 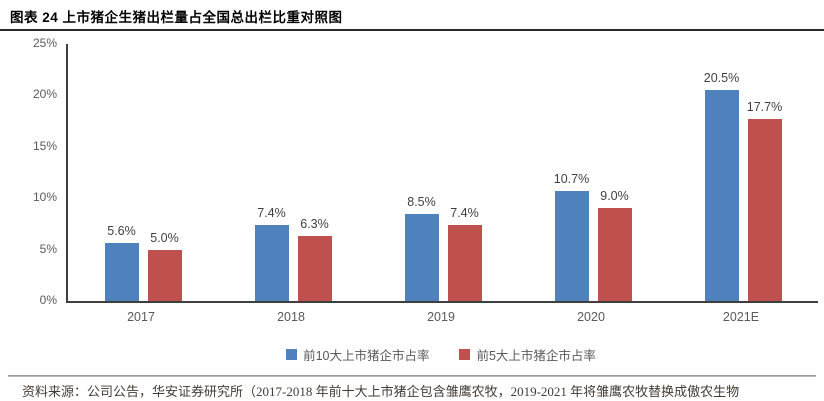 What do you see at coordinates (48, 300) in the screenshot?
I see `y-axis-tick-label: 0%` at bounding box center [48, 300].